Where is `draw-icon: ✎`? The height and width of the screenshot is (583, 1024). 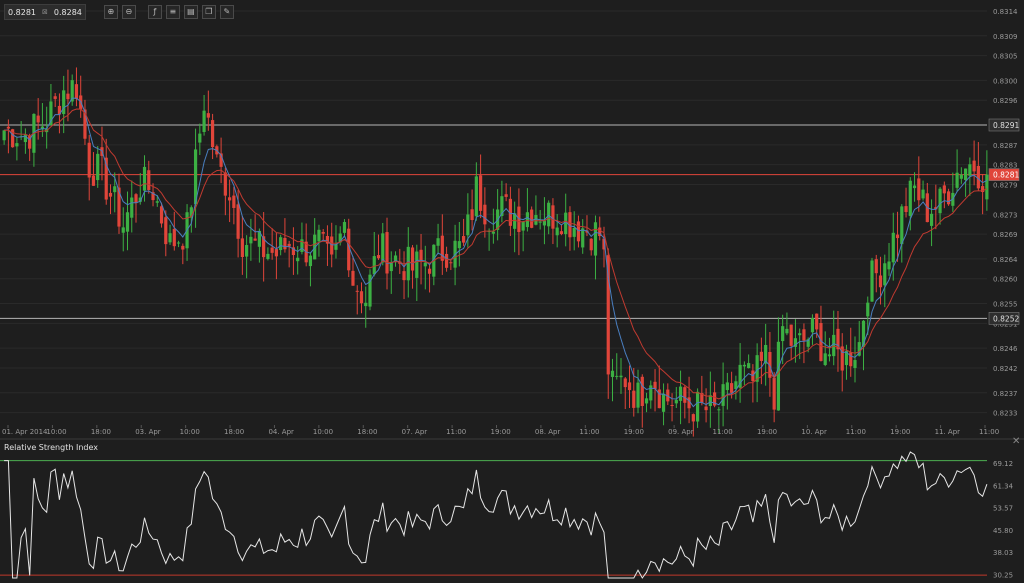
draw-icon: ✎ is located at coordinates (226, 12).